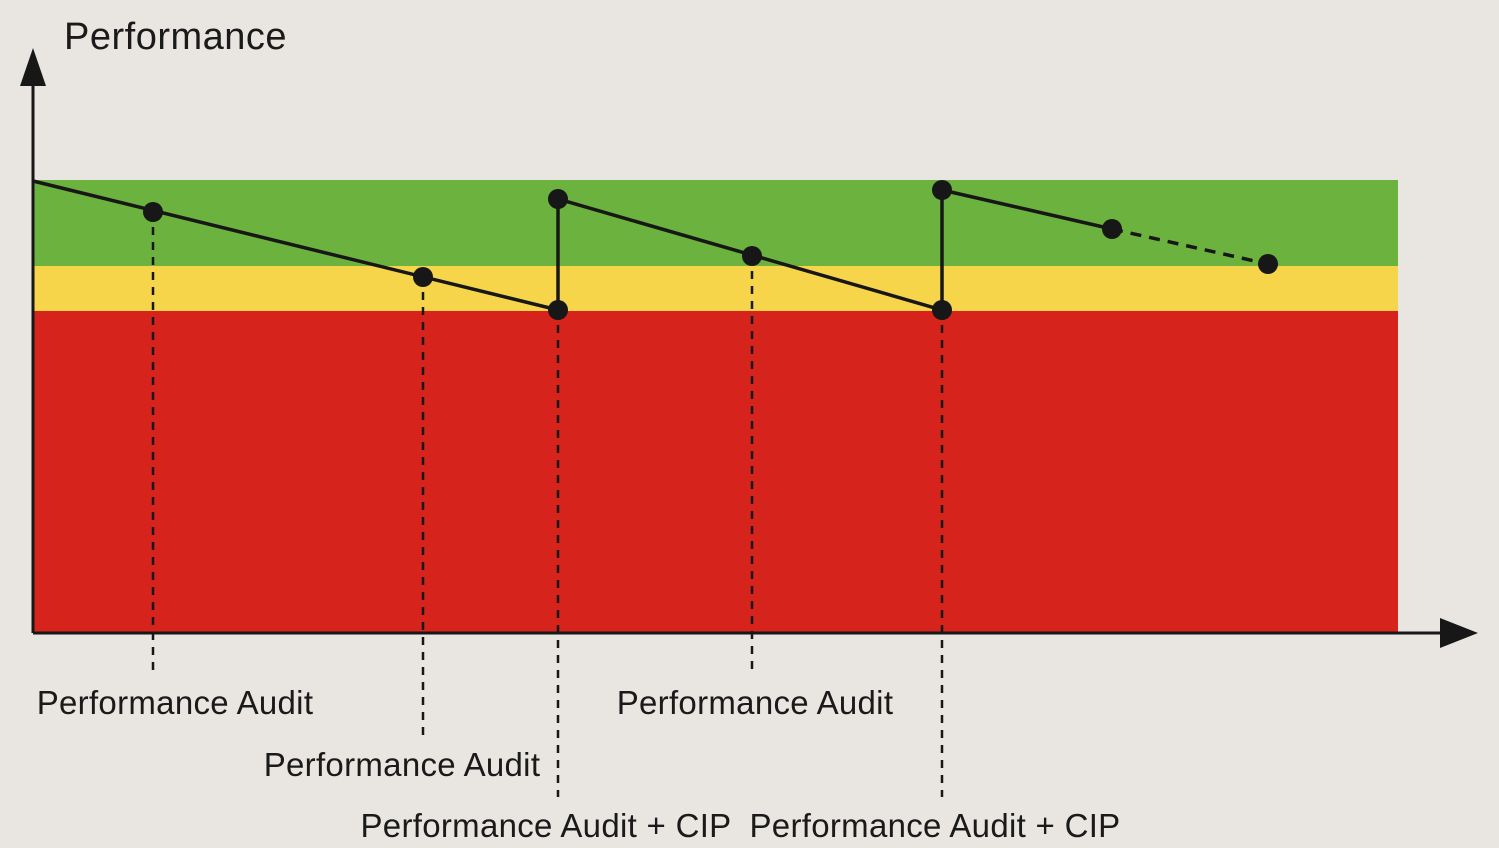  I want to click on x-axis-arrowhead-icon, so click(1459, 633).